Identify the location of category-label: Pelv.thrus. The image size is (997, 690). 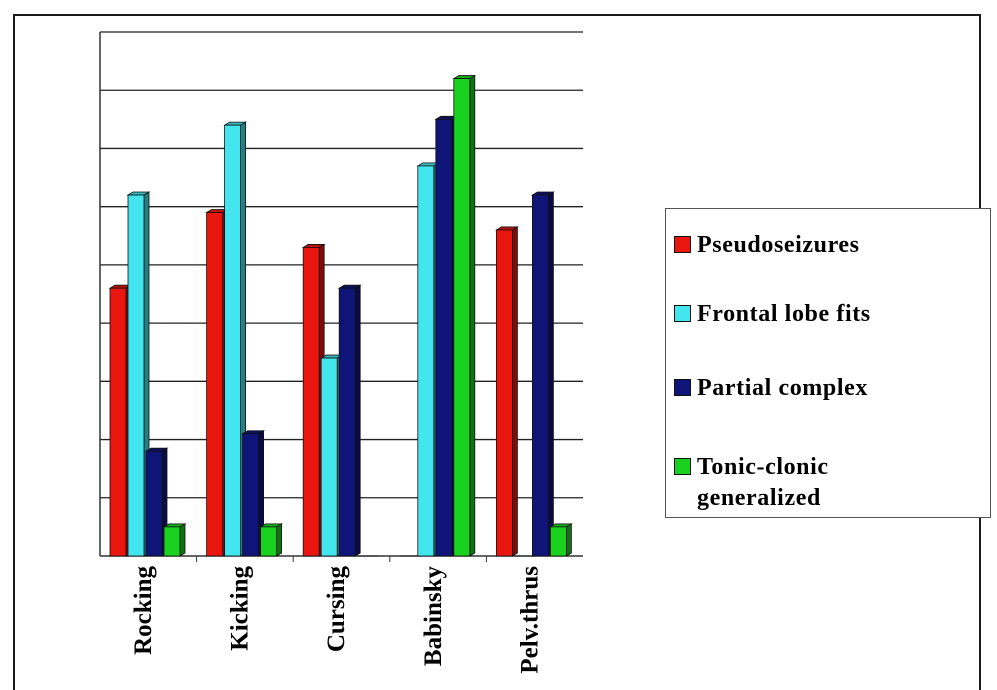
(529, 620).